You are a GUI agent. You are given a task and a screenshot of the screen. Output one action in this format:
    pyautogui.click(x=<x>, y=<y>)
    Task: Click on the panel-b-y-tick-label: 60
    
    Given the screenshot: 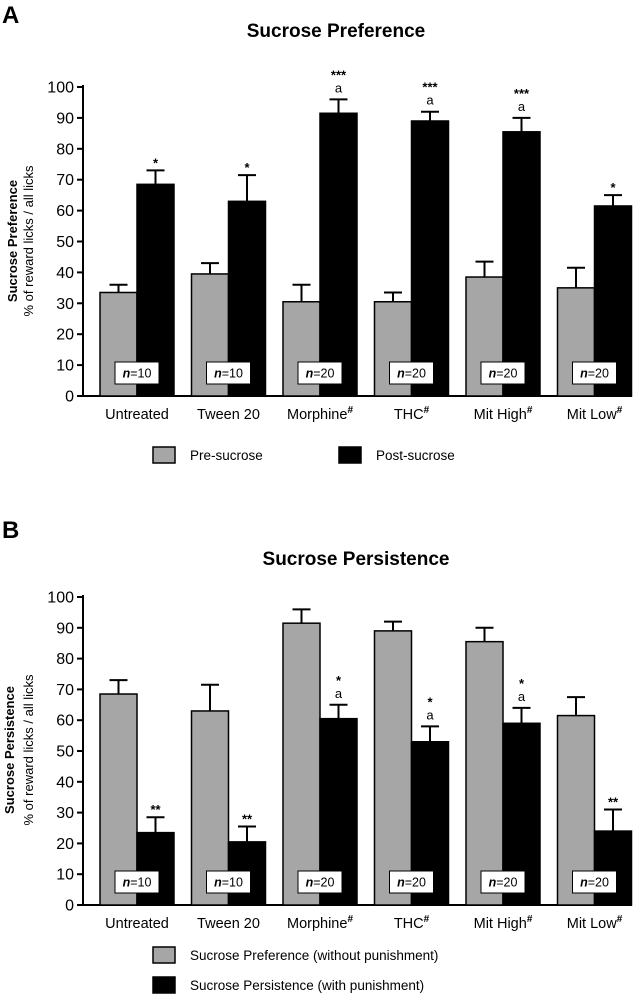 What is the action you would take?
    pyautogui.click(x=65, y=721)
    